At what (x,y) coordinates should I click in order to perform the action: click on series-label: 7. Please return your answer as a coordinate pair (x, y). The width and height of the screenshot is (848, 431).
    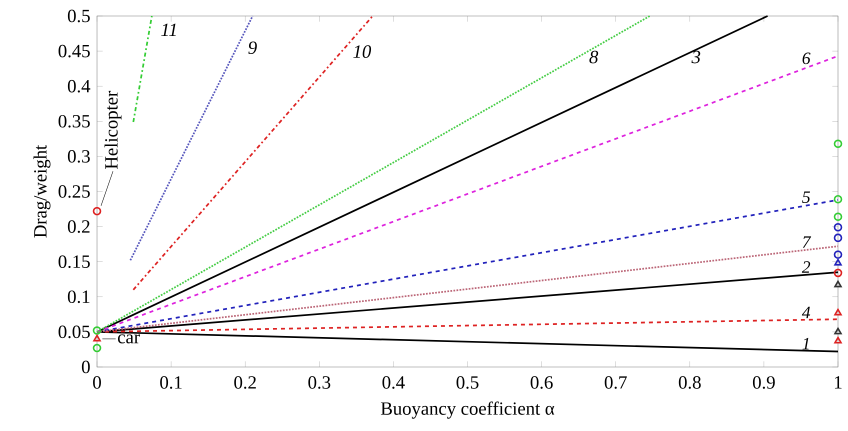
    Looking at the image, I should click on (807, 242).